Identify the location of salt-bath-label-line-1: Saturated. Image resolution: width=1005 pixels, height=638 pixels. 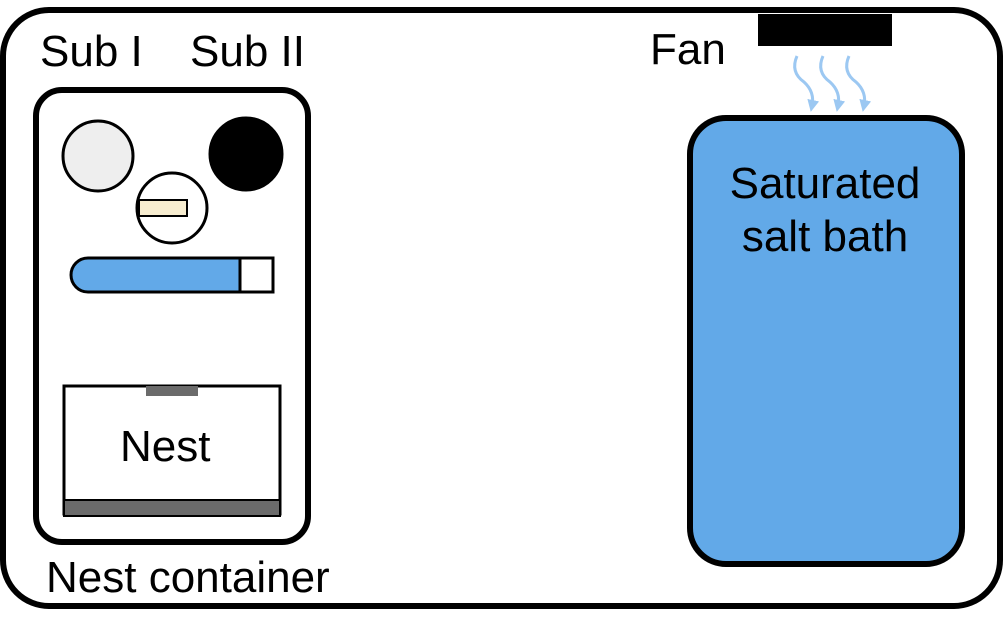
(825, 183).